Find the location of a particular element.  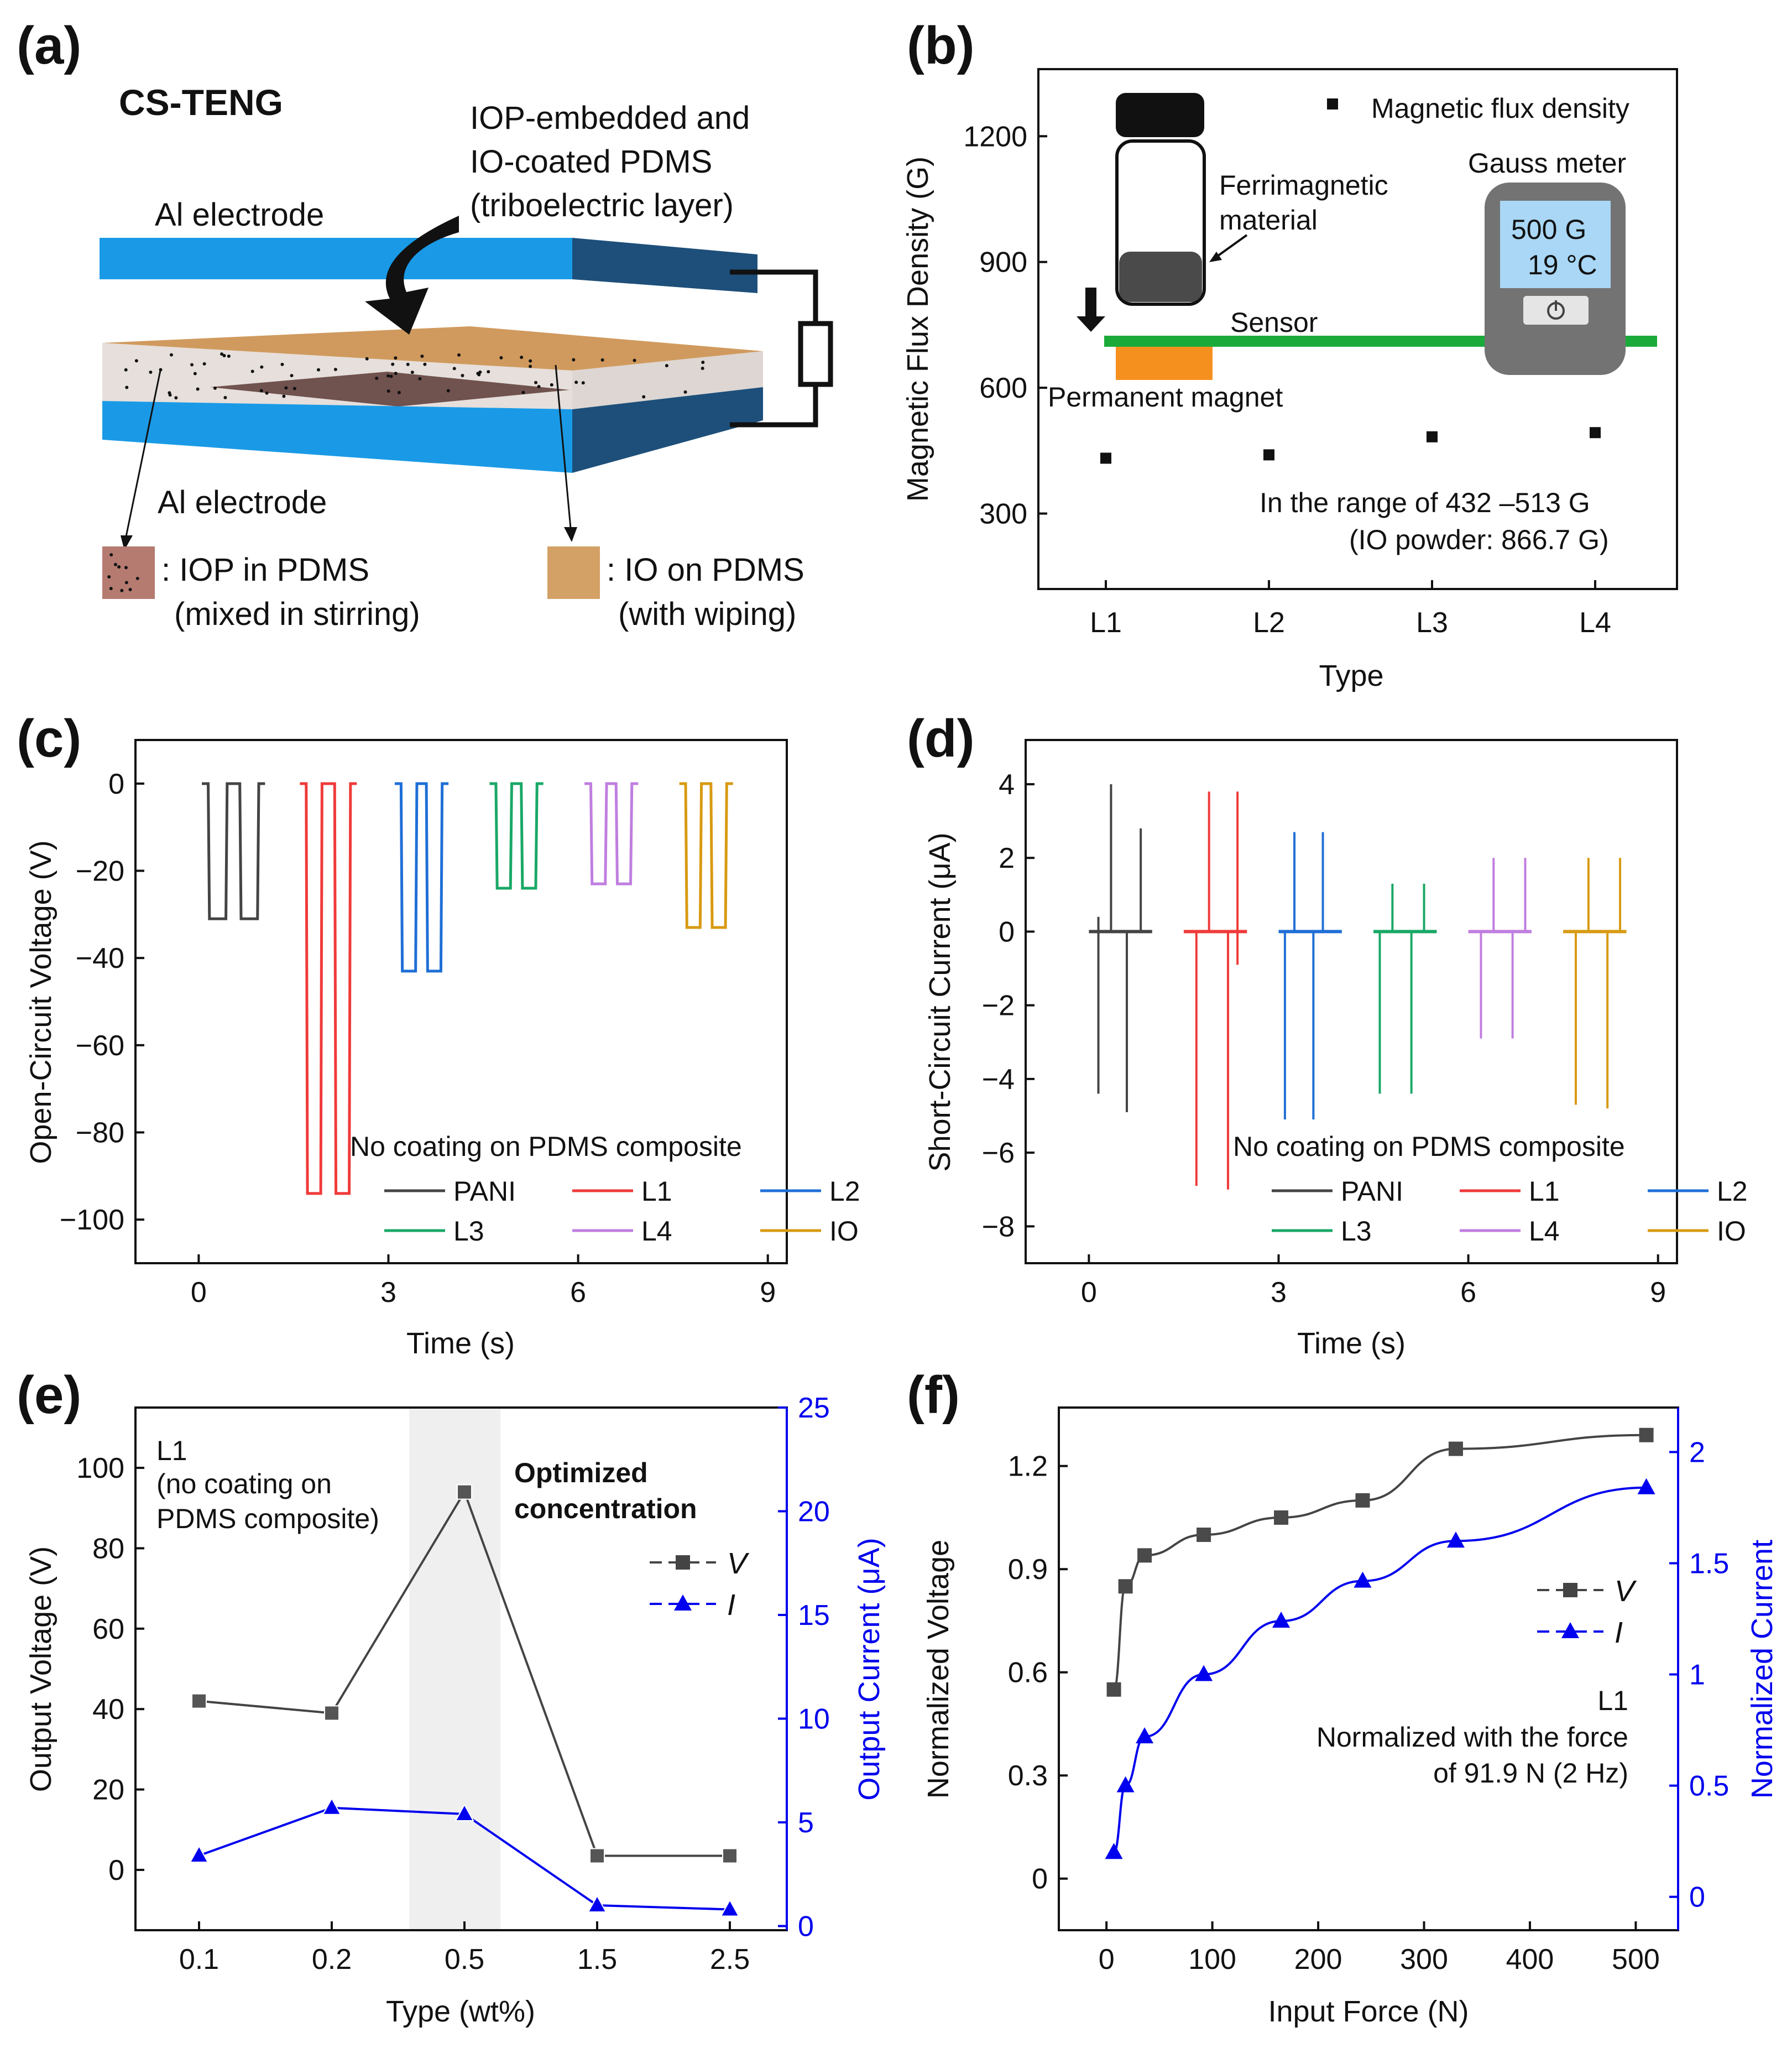

legend-label-L3: L3 is located at coordinates (1356, 1231).